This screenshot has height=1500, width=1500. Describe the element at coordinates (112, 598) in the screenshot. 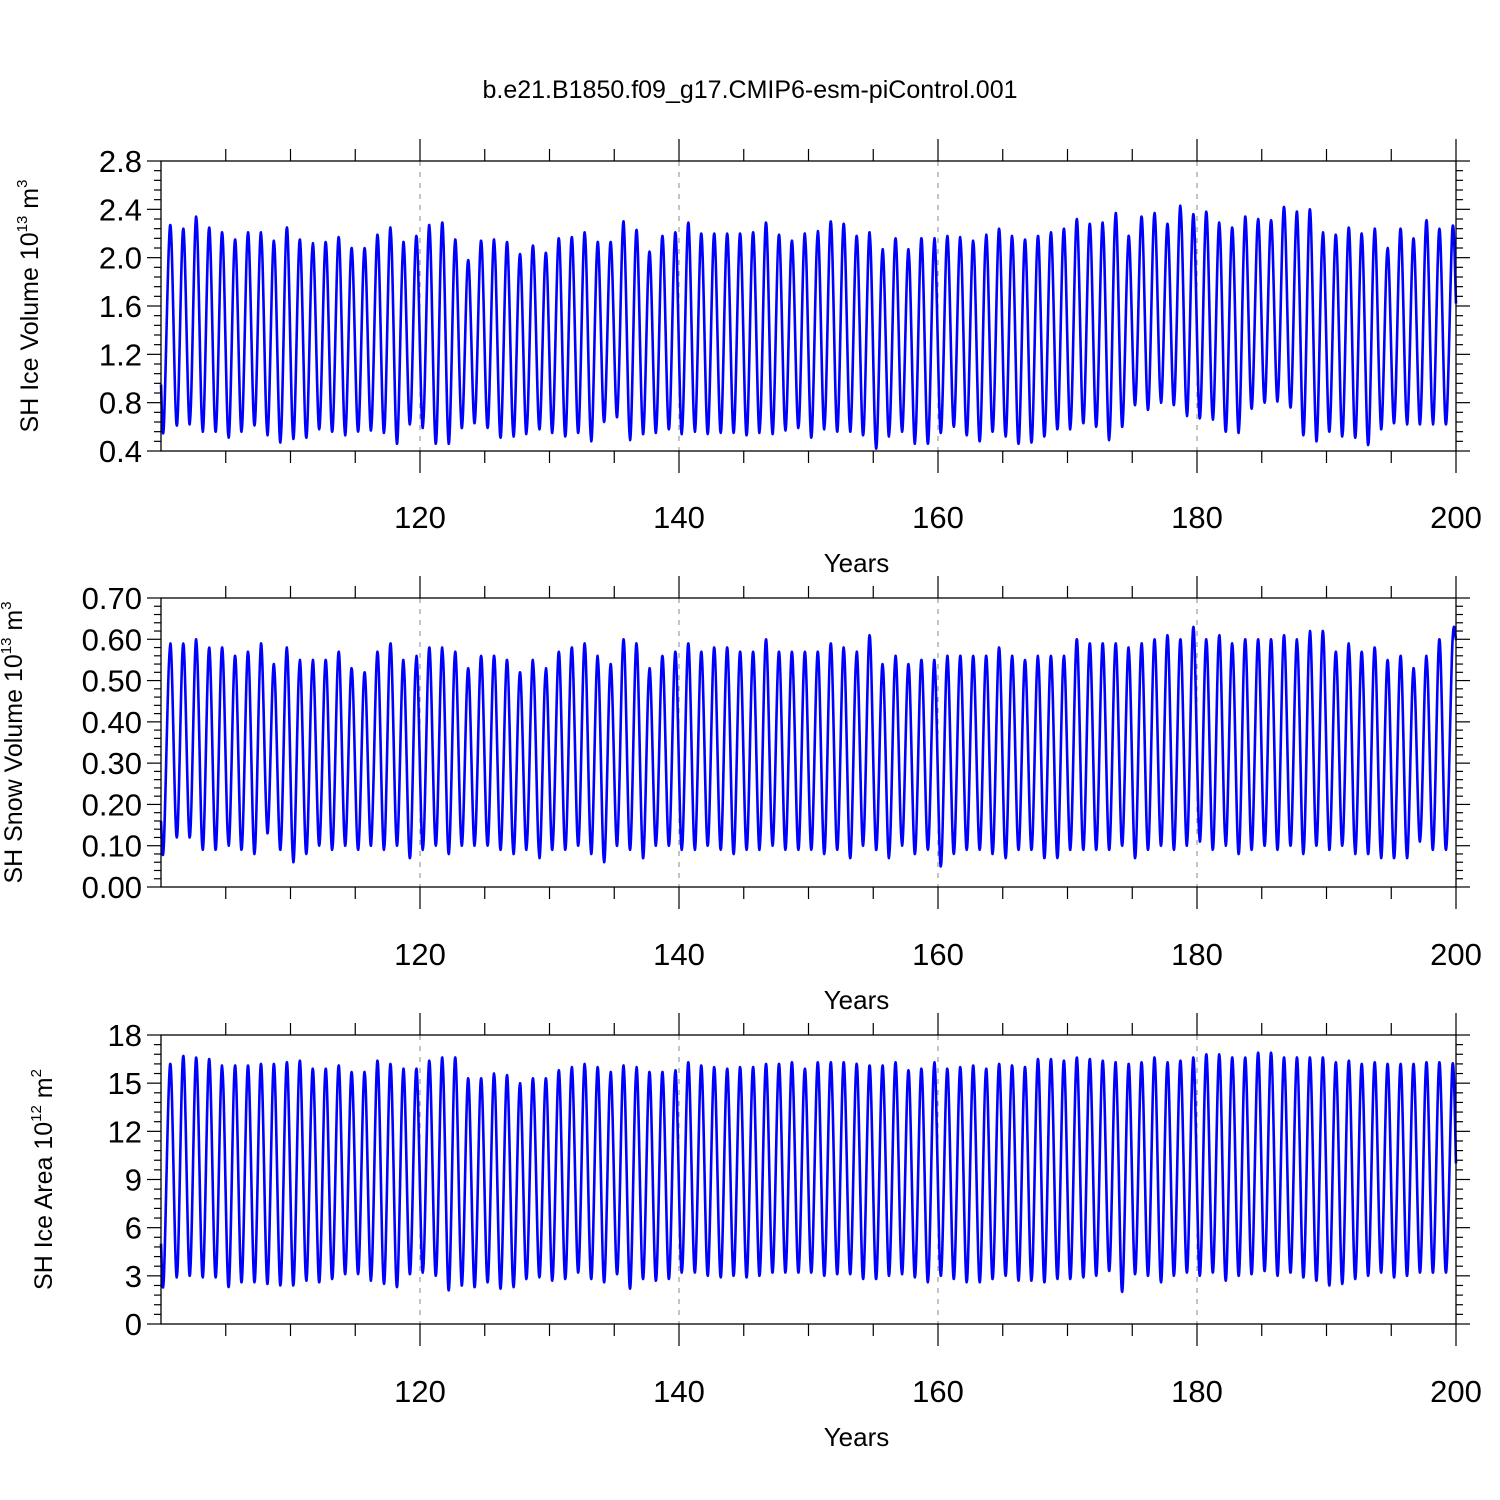

I see `y-tick-label: 0.70` at that location.